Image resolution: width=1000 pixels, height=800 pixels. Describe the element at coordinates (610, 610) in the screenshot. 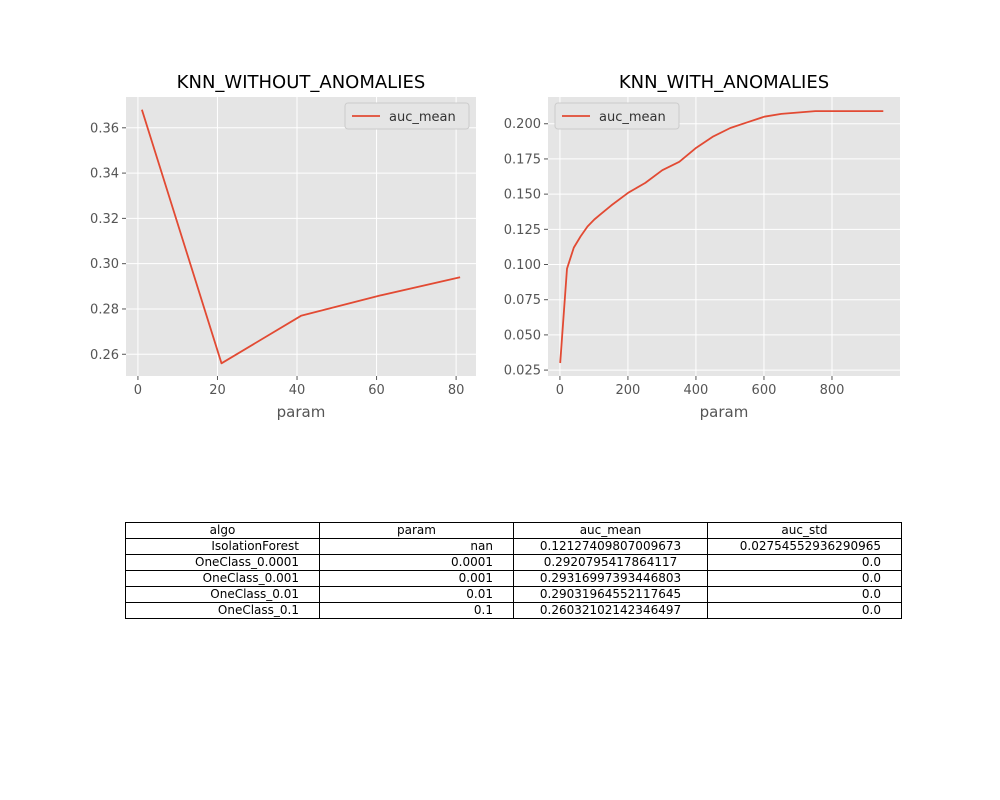

I see `table-cell: 0.26032102142346497` at that location.